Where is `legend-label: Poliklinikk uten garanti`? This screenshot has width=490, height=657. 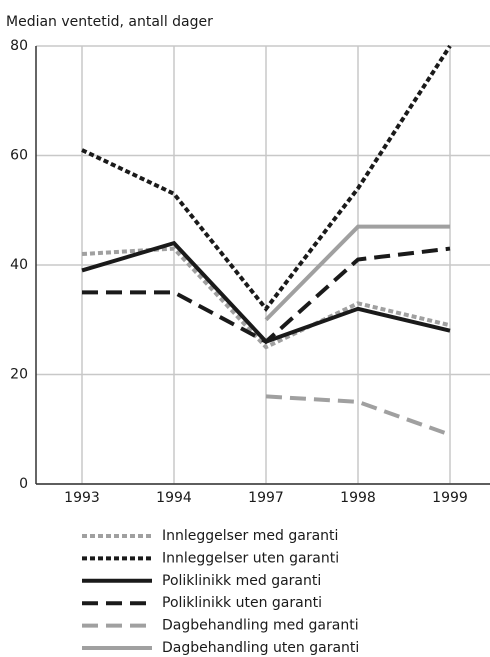 legend-label: Poliklinikk uten garanti is located at coordinates (242, 603).